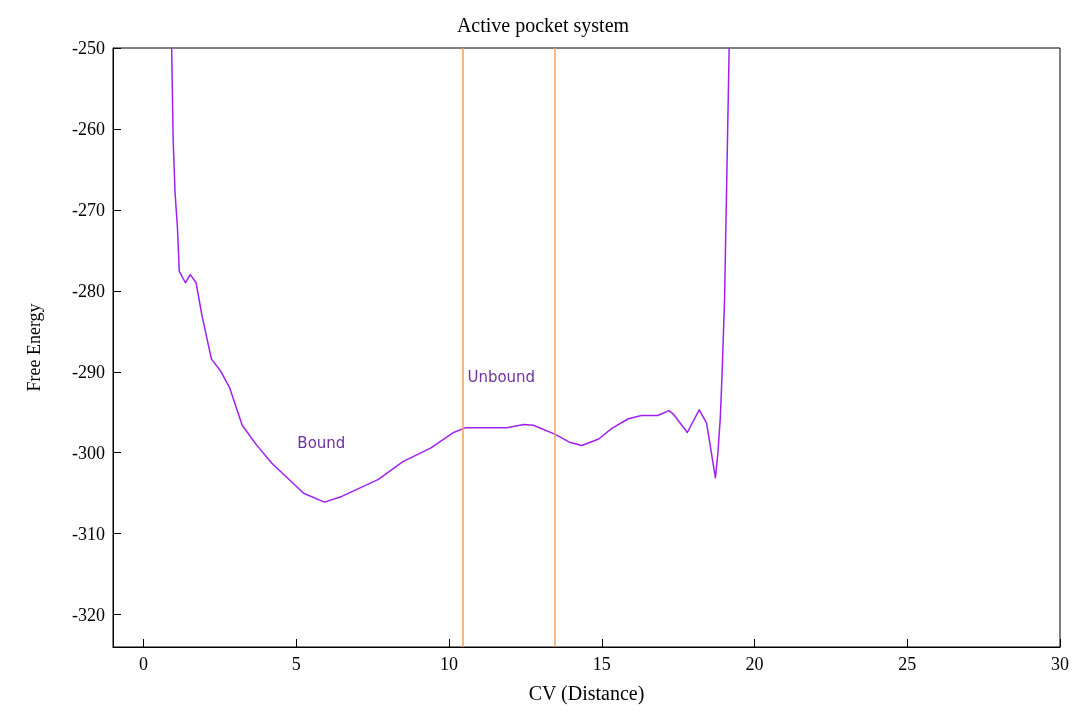 This screenshot has height=717, width=1086. I want to click on y-tick-label: -300, so click(88, 452).